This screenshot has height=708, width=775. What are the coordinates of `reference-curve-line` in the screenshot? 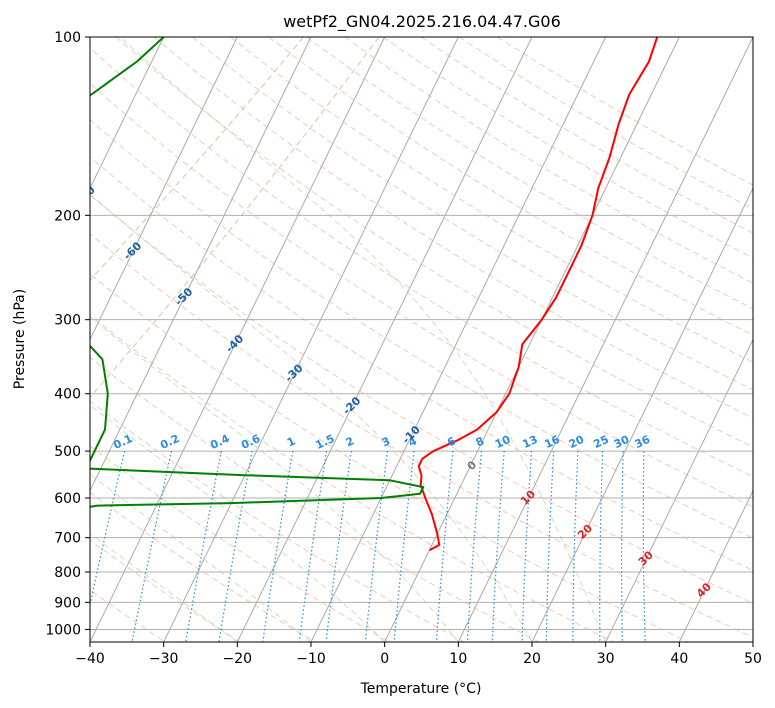 It's located at (197, 159).